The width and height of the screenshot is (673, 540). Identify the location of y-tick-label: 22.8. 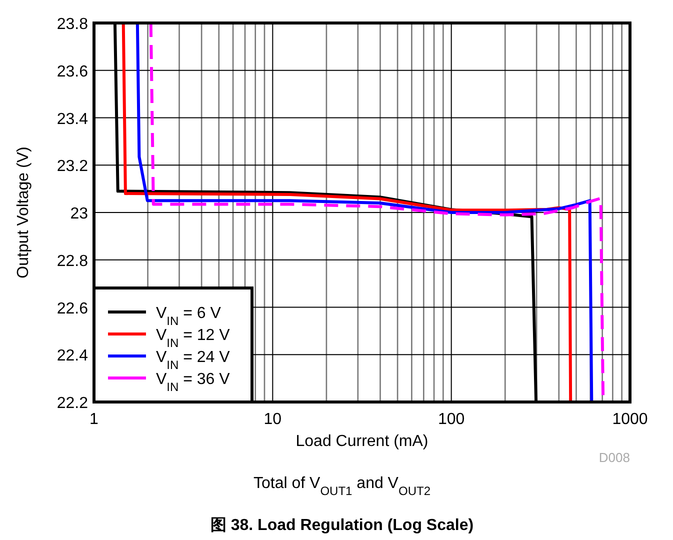
(72, 261).